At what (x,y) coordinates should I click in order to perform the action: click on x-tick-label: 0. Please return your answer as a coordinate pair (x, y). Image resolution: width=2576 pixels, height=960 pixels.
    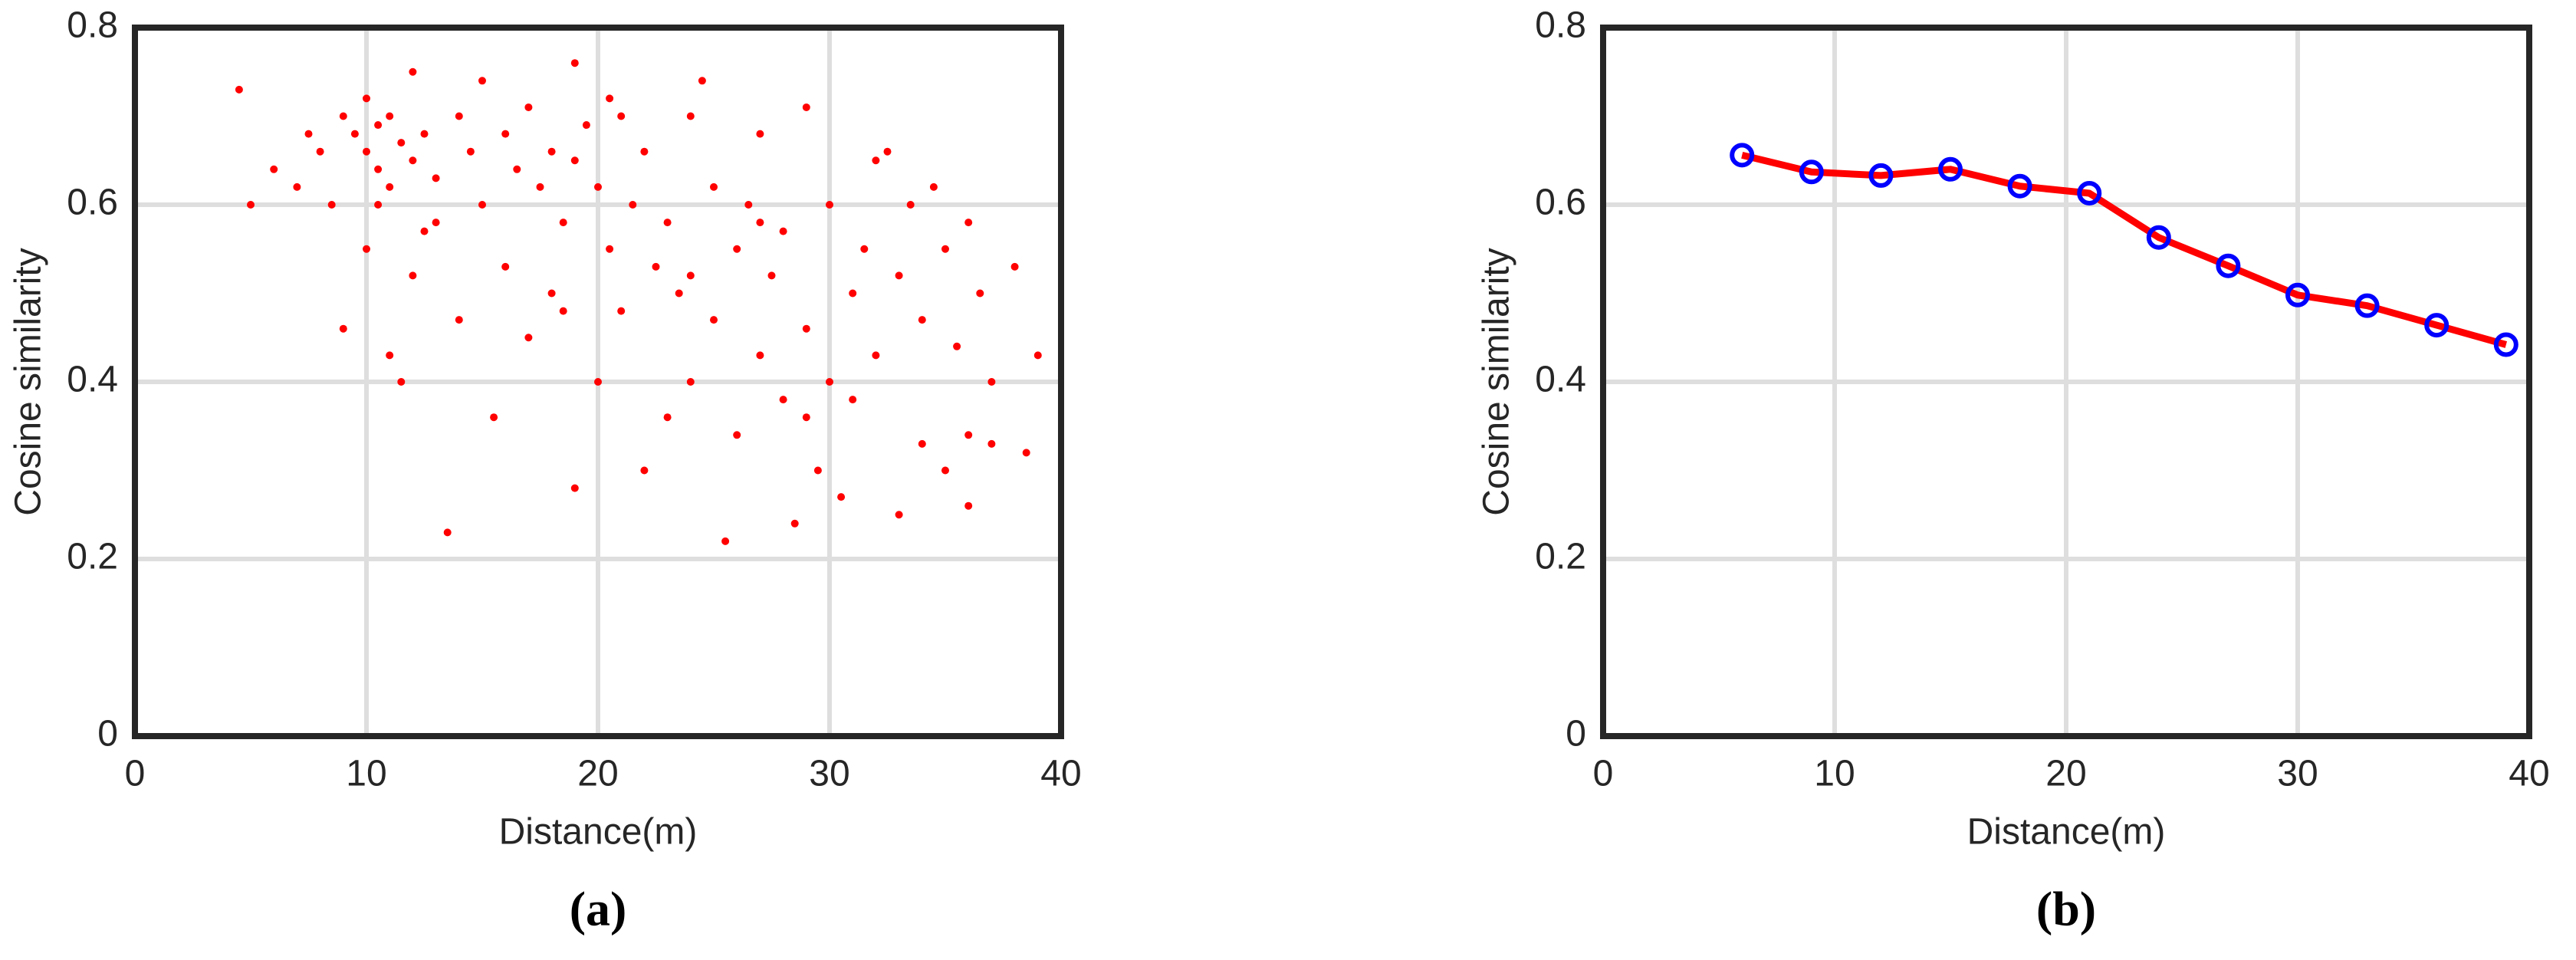
    Looking at the image, I should click on (1604, 774).